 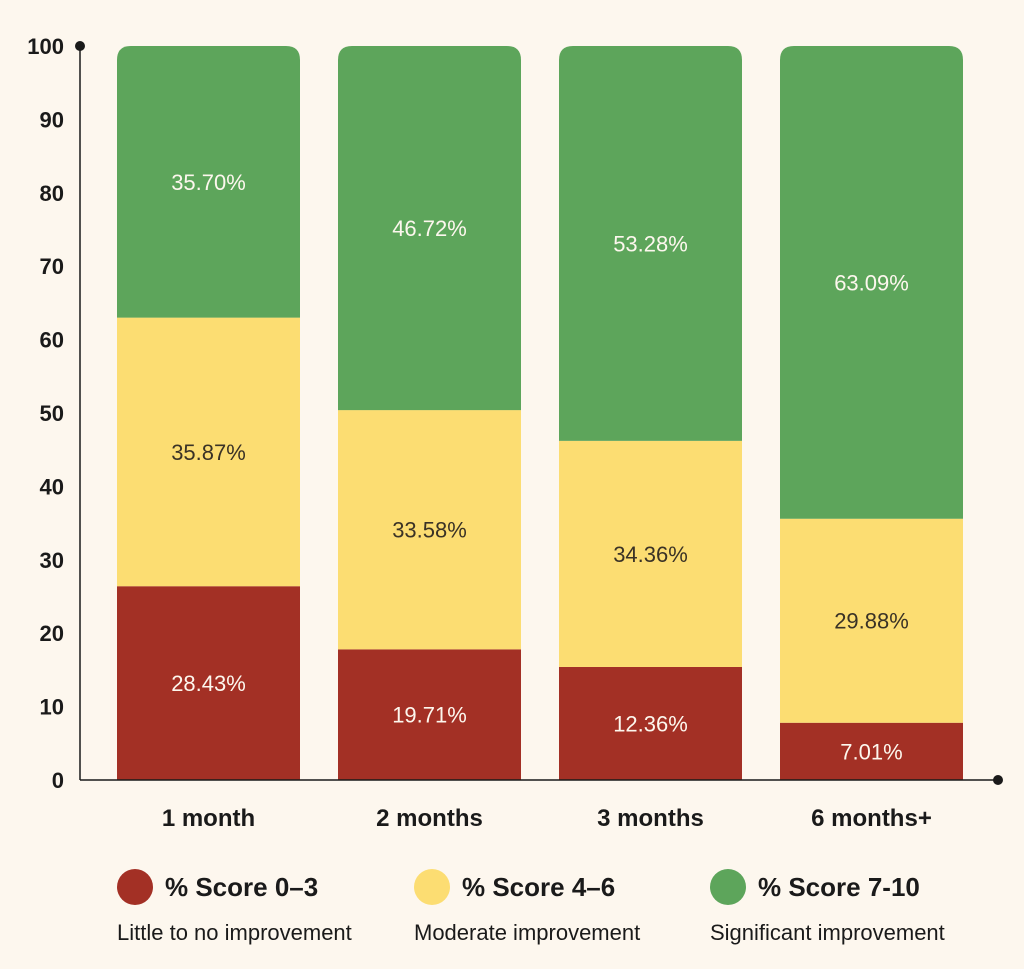 I want to click on y-axis-end-dot, so click(x=80, y=46).